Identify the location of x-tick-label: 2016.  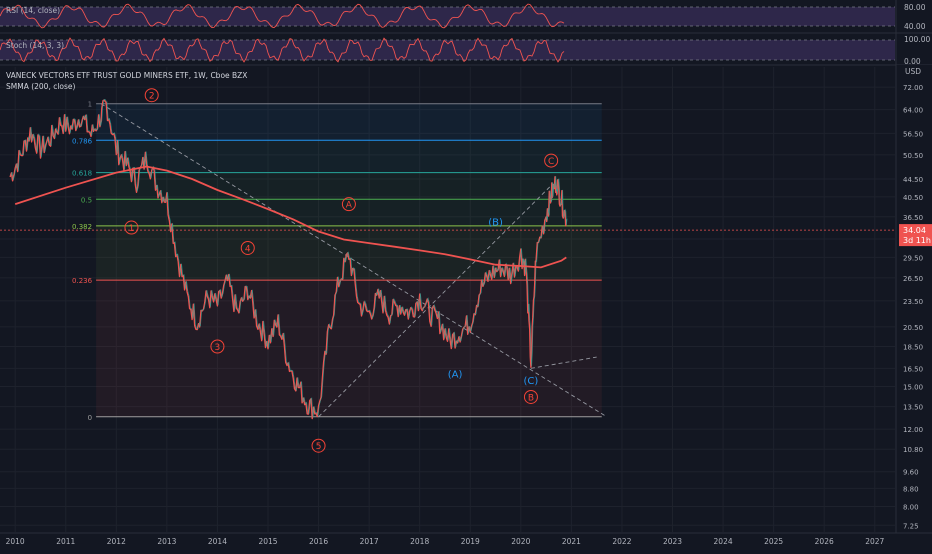
(318, 541).